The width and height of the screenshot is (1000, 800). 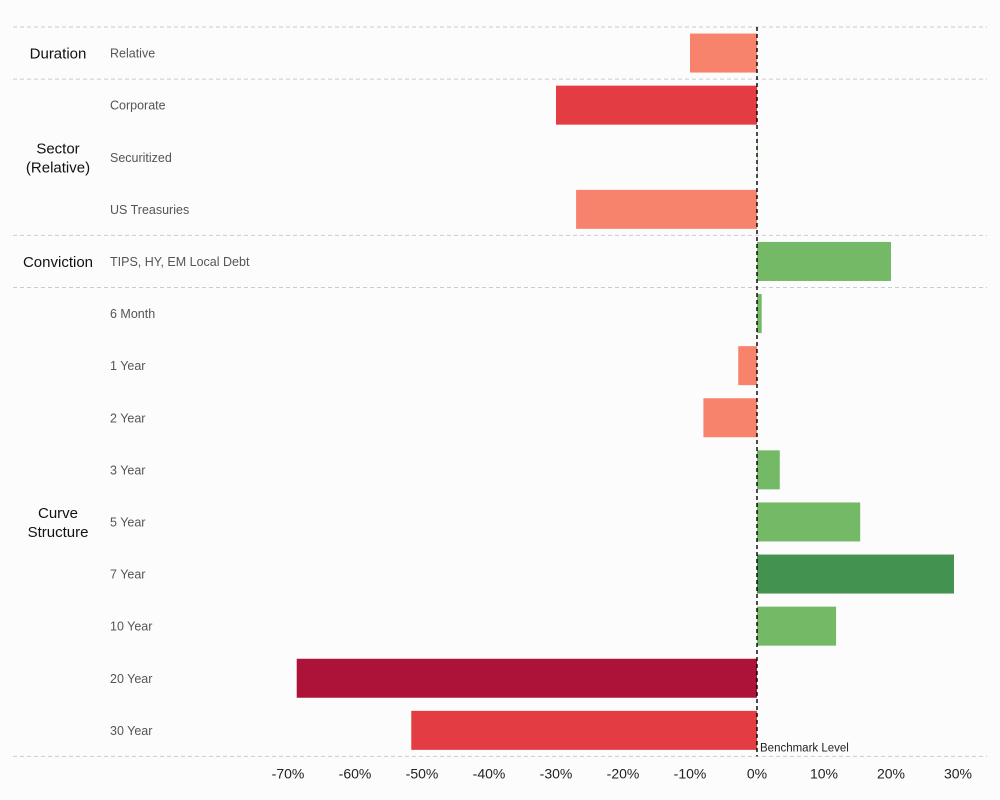 I want to click on group-label: Structure, so click(x=58, y=532).